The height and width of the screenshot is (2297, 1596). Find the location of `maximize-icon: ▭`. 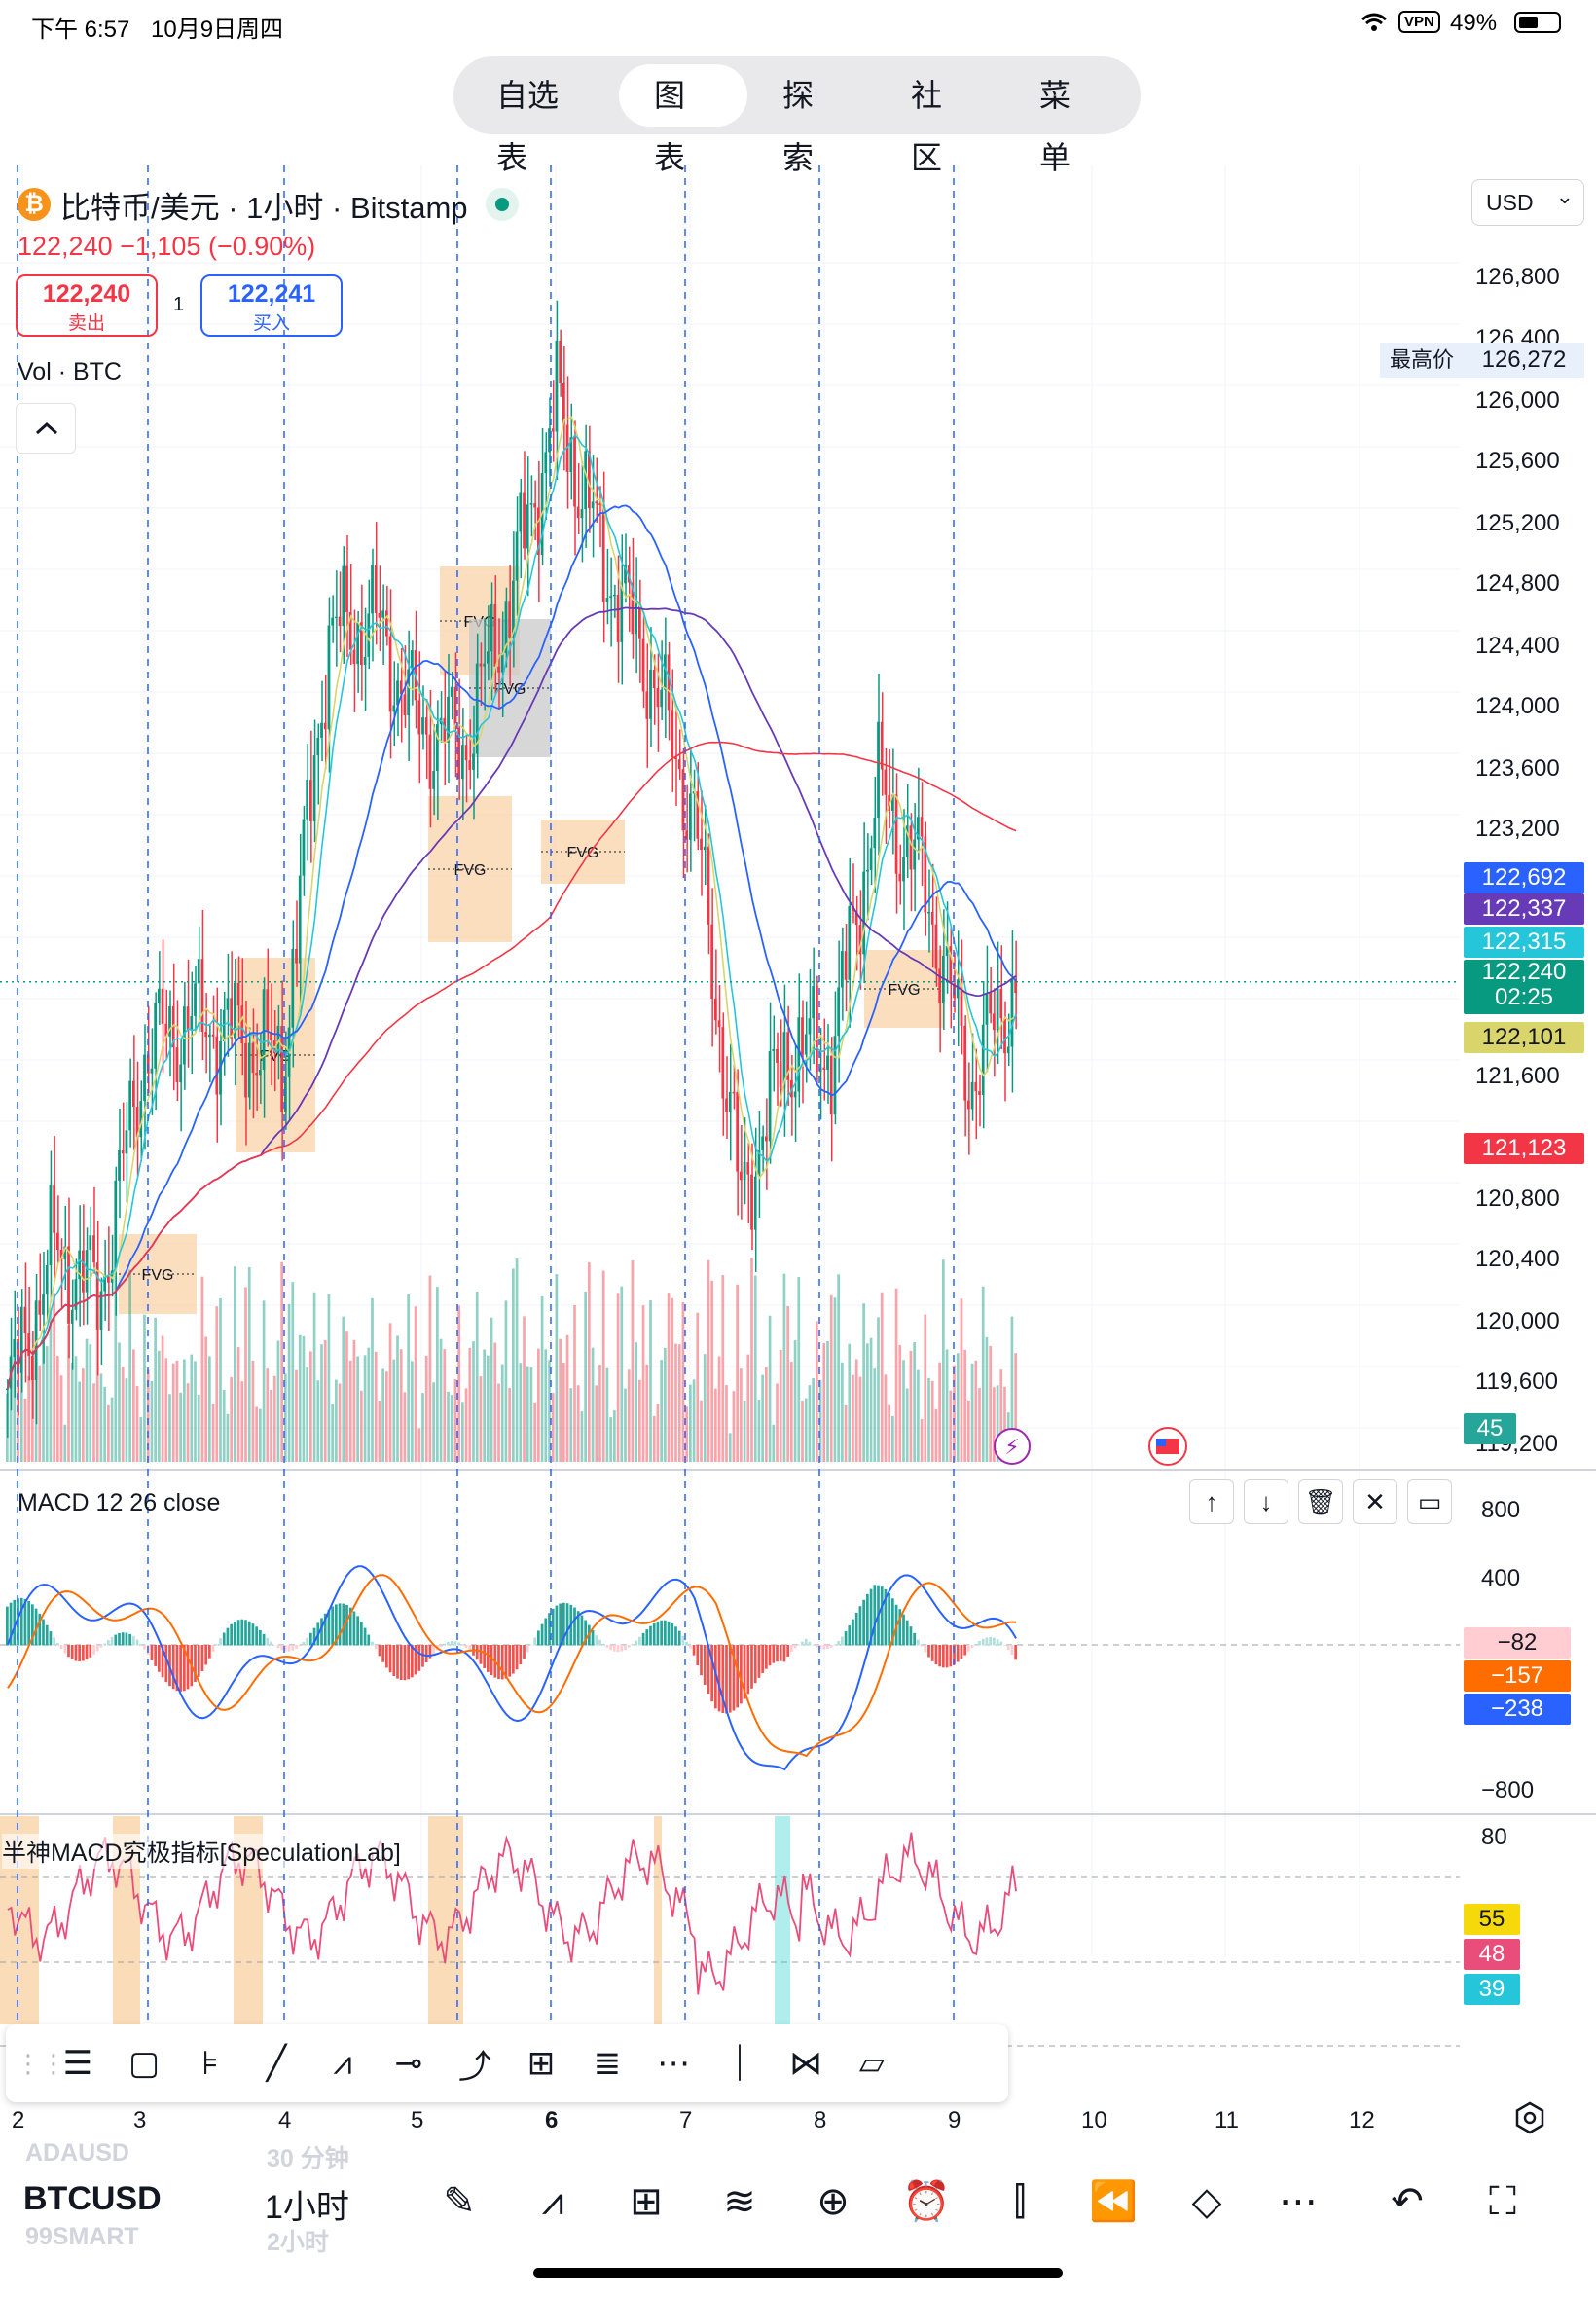

maximize-icon: ▭ is located at coordinates (1430, 1501).